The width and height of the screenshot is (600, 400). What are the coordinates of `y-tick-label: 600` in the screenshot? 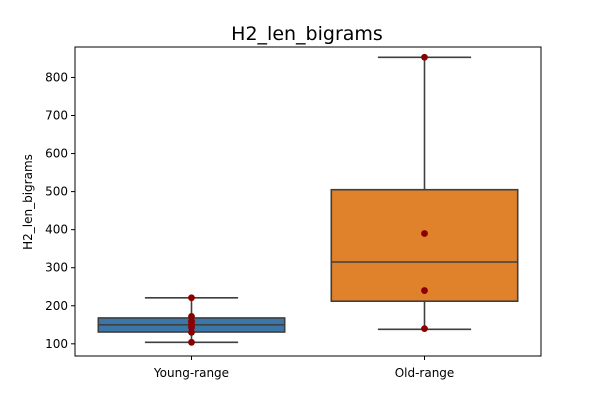 It's located at (56, 154).